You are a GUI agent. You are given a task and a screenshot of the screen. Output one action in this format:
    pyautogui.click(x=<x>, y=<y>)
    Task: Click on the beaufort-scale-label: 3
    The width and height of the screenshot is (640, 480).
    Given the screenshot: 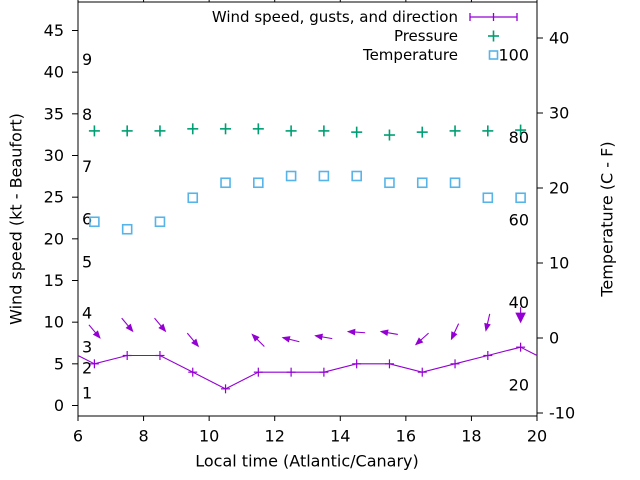 What is the action you would take?
    pyautogui.click(x=87, y=347)
    